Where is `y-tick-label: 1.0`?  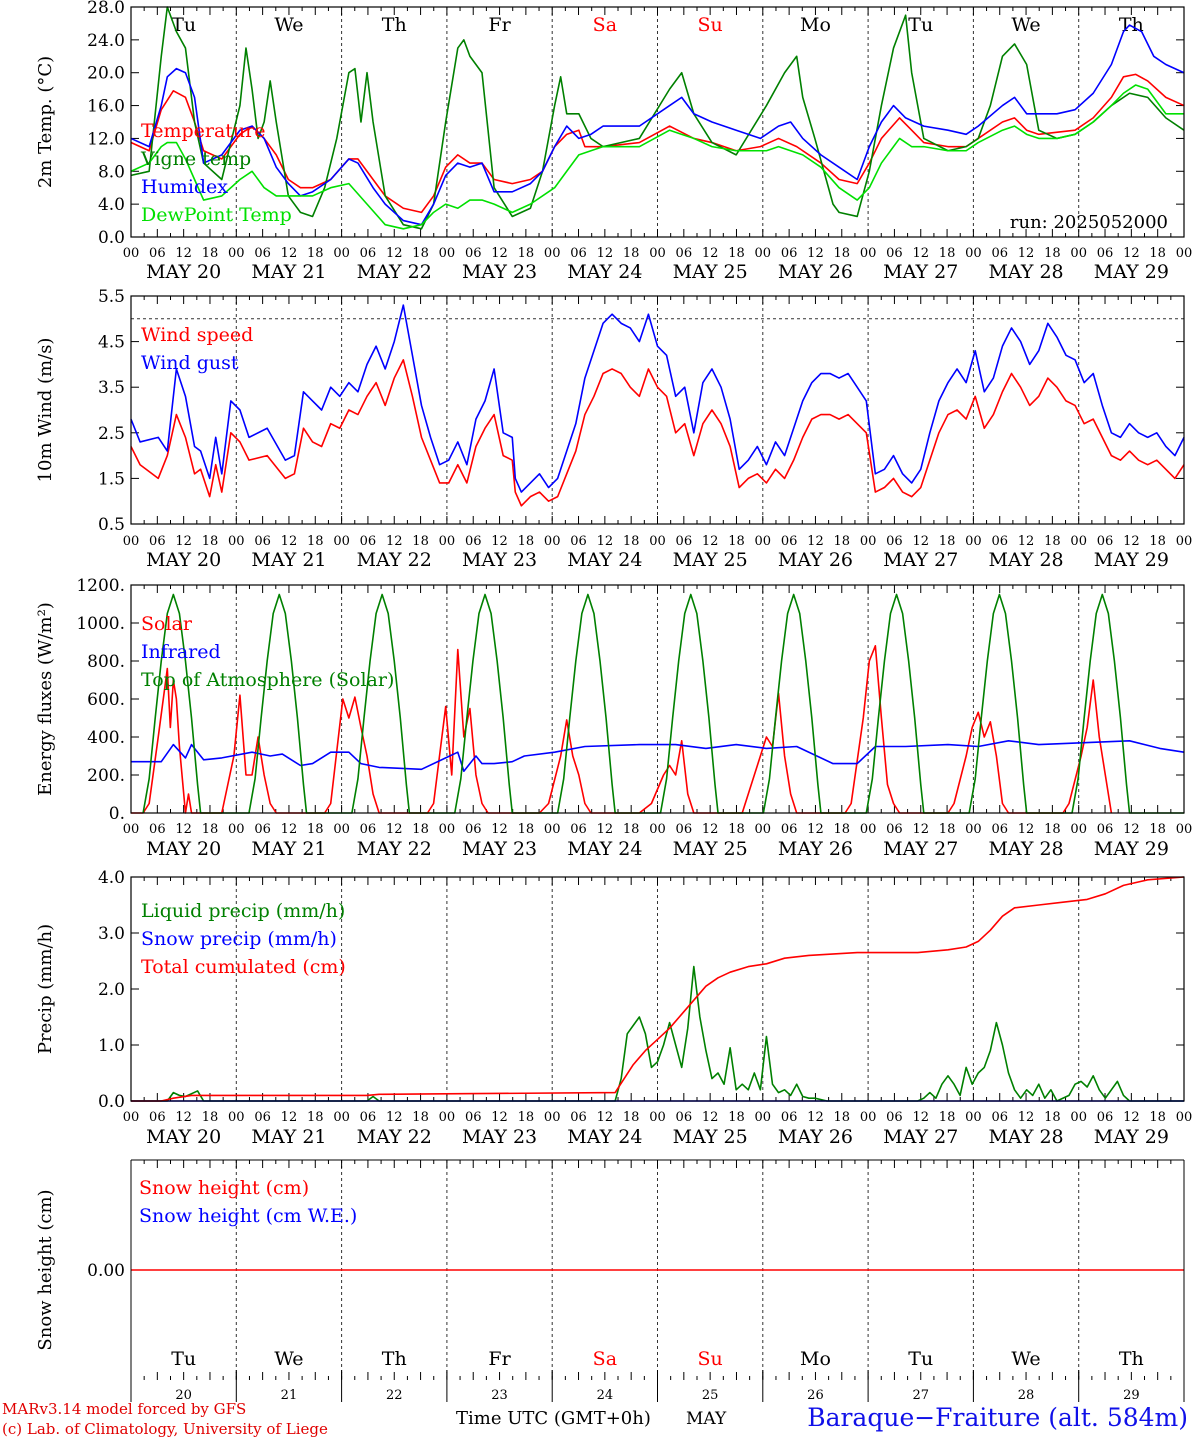
y-tick-label: 1.0 is located at coordinates (111, 1046).